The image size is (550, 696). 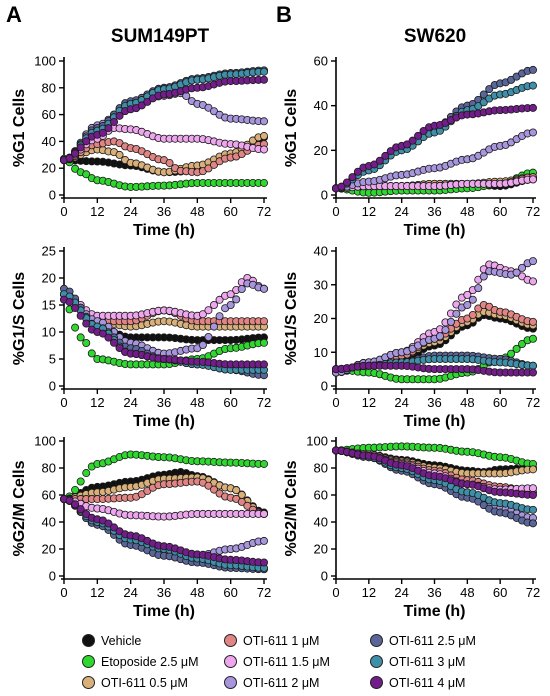 What do you see at coordinates (435, 36) in the screenshot?
I see `column-title-sw620: SW620` at bounding box center [435, 36].